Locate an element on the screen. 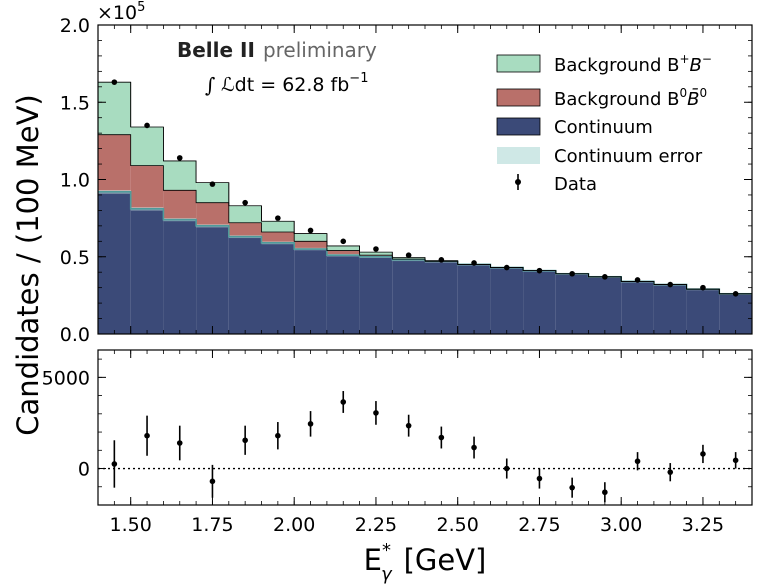  legend-swatch-cont is located at coordinates (518, 126).